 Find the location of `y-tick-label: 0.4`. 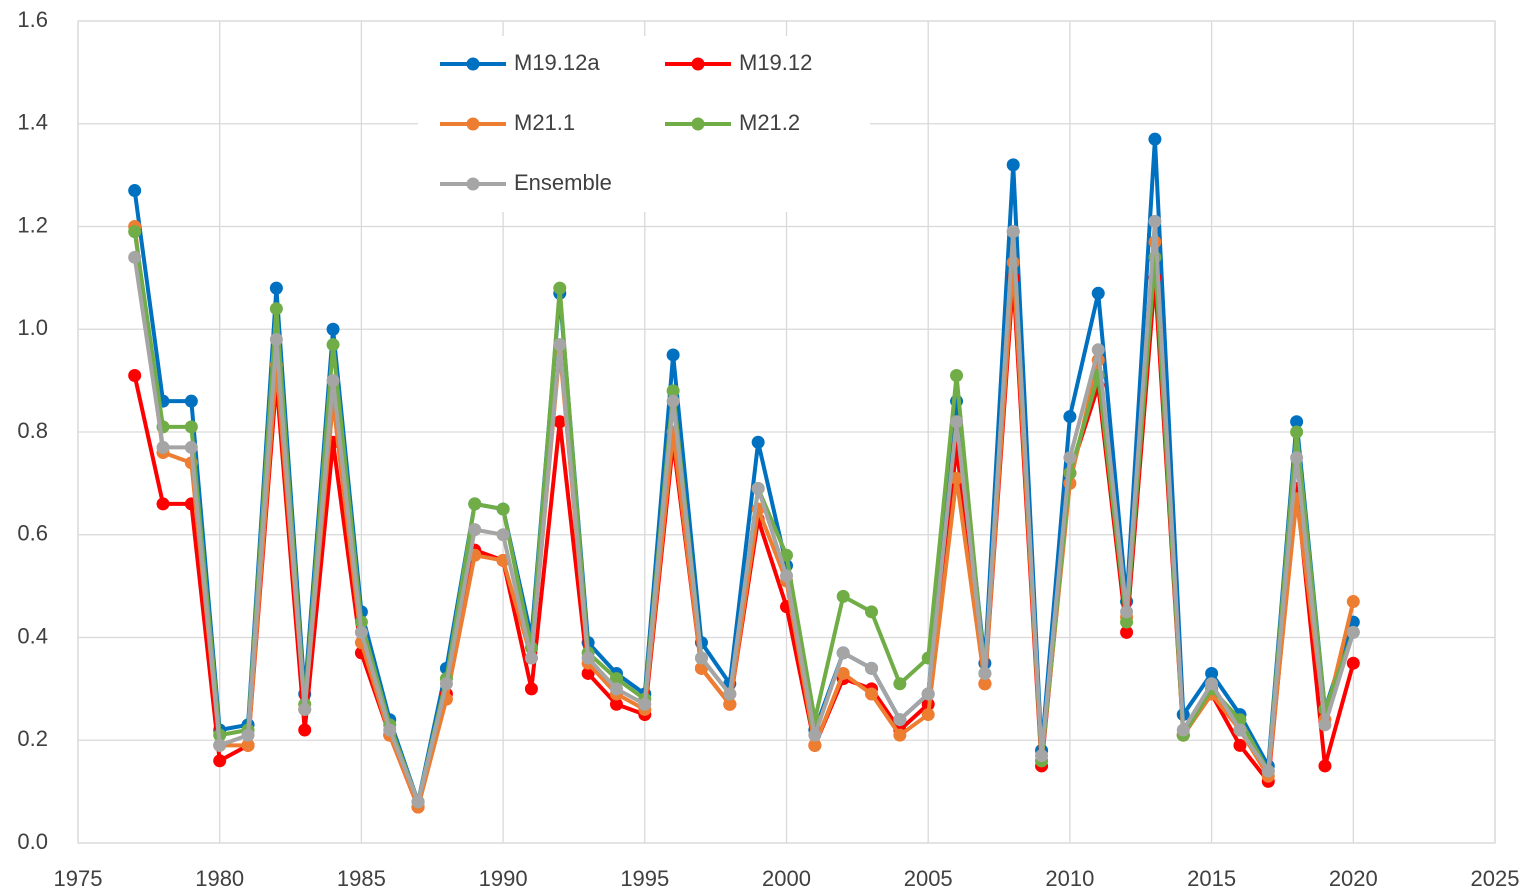

y-tick-label: 0.4 is located at coordinates (32, 635).